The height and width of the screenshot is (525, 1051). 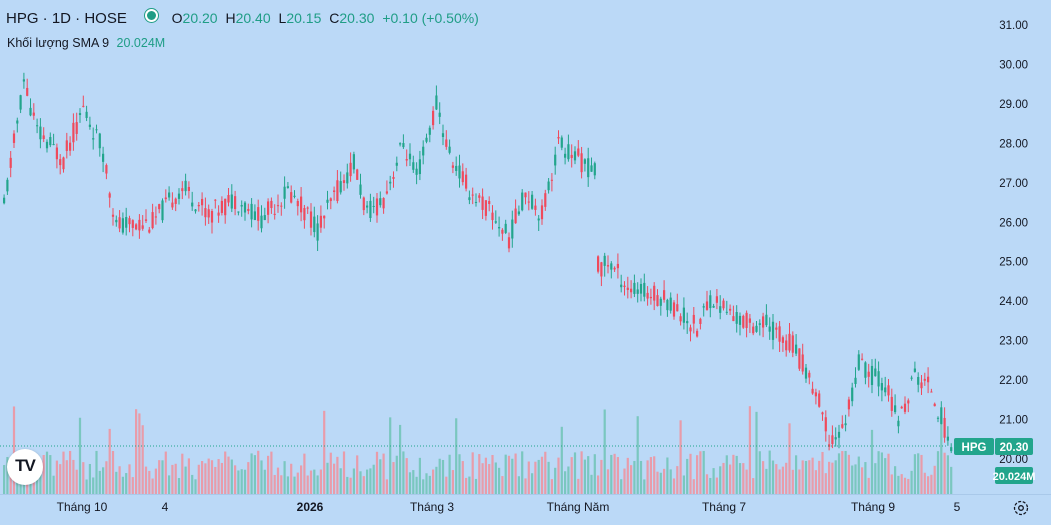 What do you see at coordinates (1013, 421) in the screenshot?
I see `price-axis-label: 21.00` at bounding box center [1013, 421].